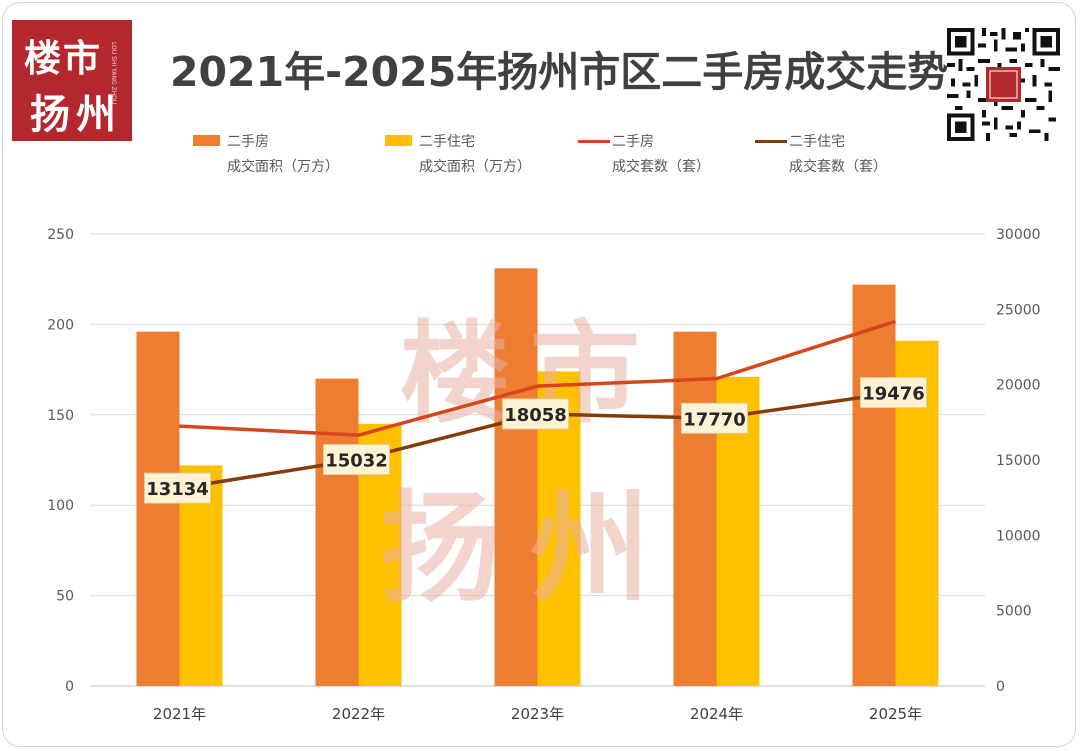 The width and height of the screenshot is (1080, 751). I want to click on x-axis-tick-label: 2021年, so click(179, 714).